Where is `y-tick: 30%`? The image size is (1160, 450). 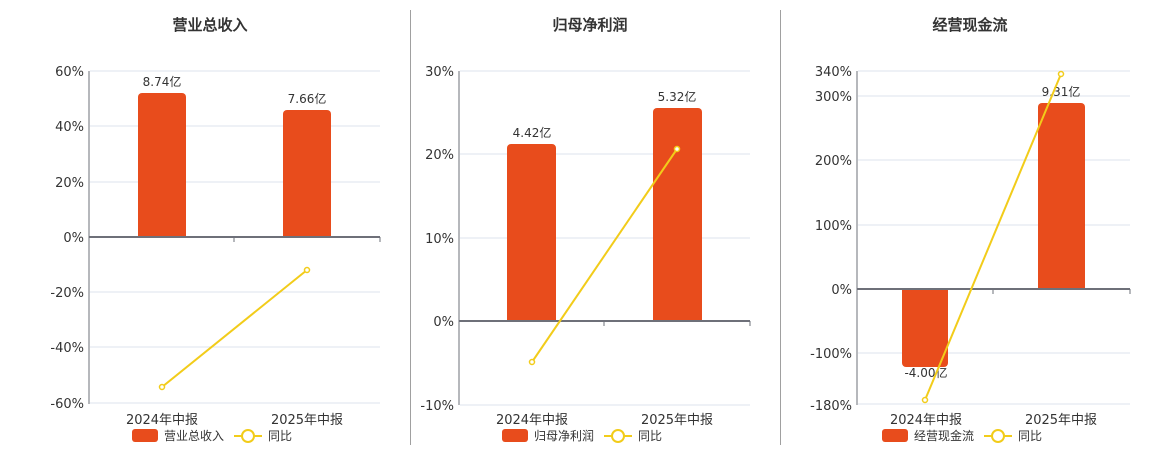
y-tick: 30% is located at coordinates (439, 72).